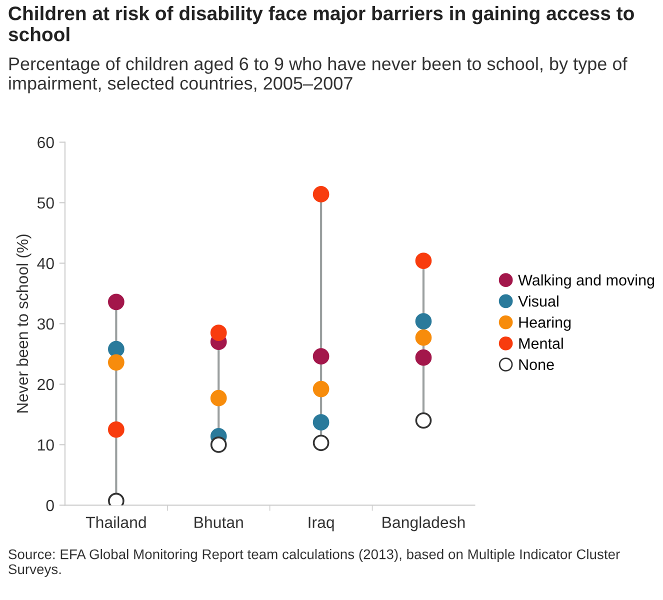 This screenshot has width=663, height=600. I want to click on y-tick-label: 50, so click(45, 203).